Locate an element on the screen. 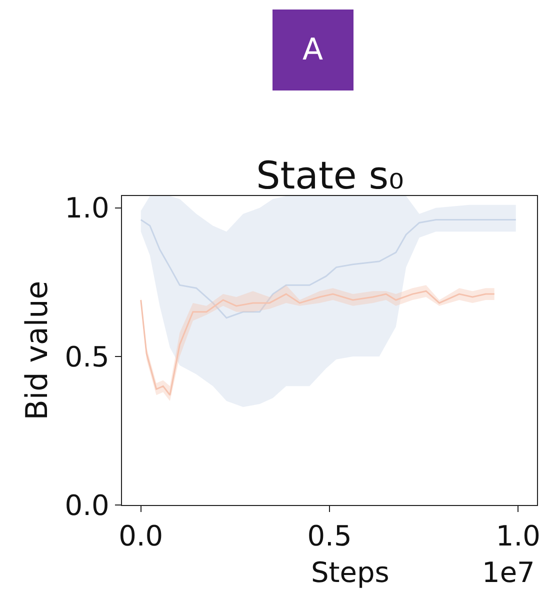 The image size is (551, 591). x-tick-label: 1.0 is located at coordinates (518, 536).